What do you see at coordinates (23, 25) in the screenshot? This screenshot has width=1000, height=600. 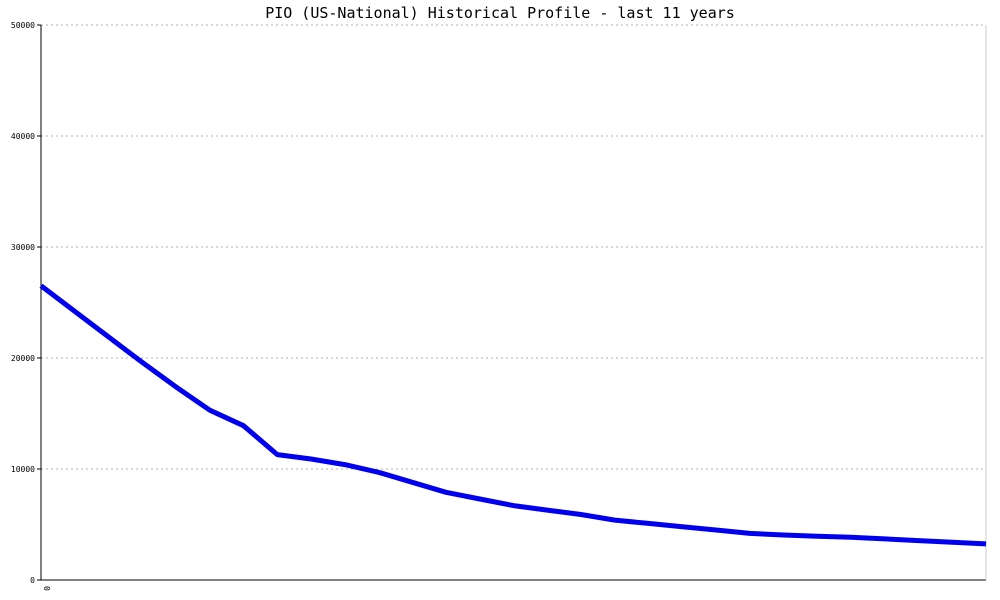 I see `y-tick-label: 50000` at bounding box center [23, 25].